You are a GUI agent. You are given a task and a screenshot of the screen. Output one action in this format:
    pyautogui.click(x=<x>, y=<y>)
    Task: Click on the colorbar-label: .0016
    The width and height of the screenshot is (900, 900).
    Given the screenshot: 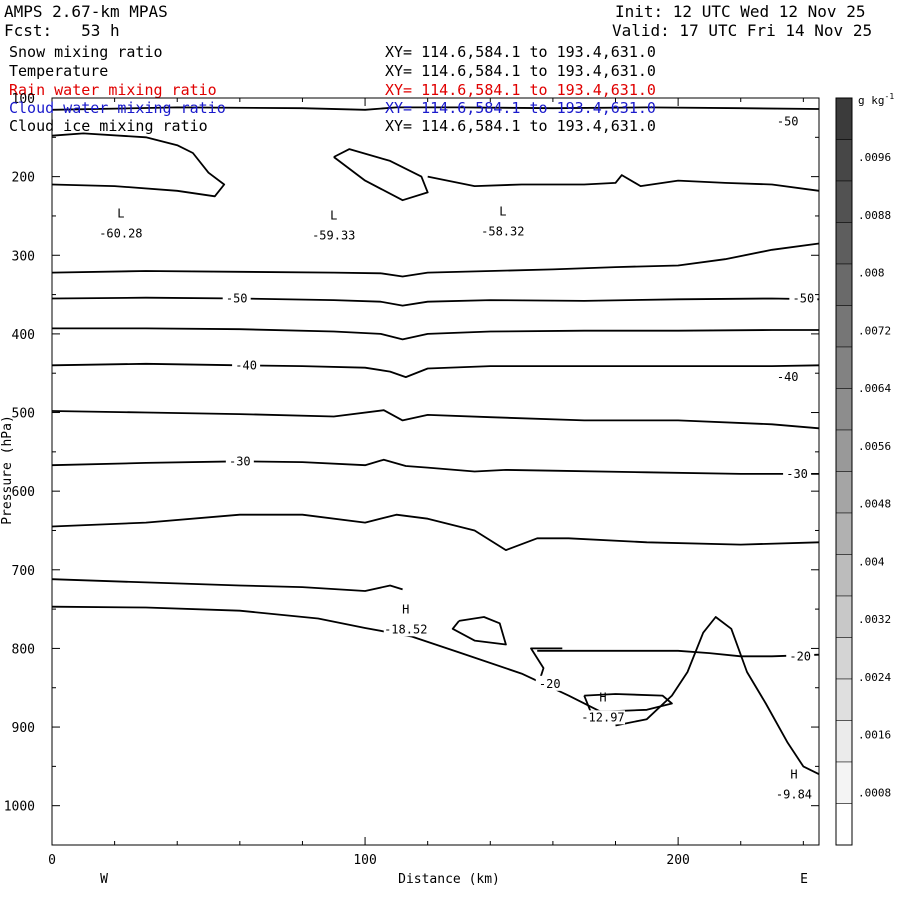 What is the action you would take?
    pyautogui.click(x=874, y=735)
    